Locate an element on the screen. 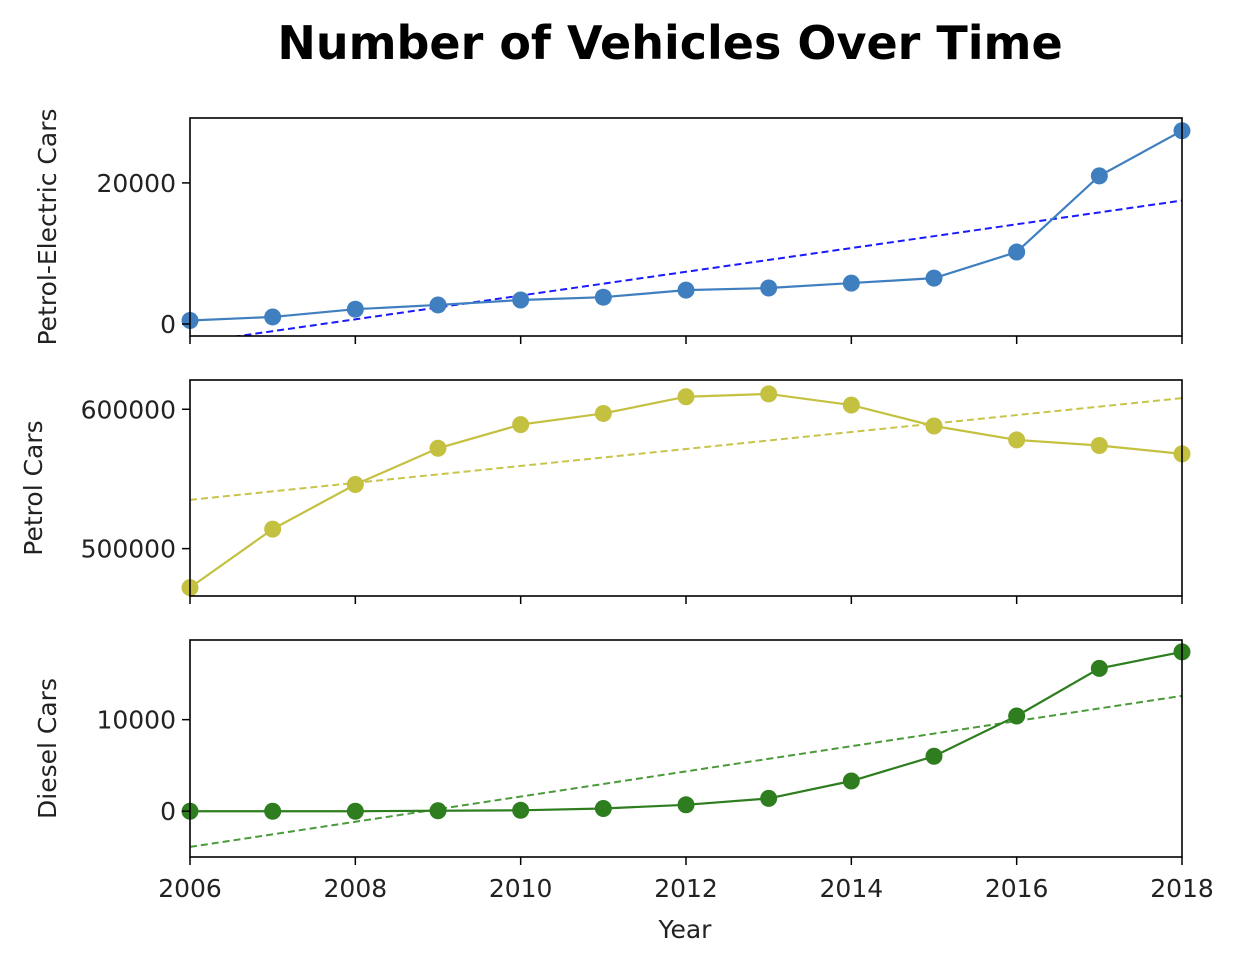 The height and width of the screenshot is (967, 1253). x-tick-label: 2012 is located at coordinates (686, 888).